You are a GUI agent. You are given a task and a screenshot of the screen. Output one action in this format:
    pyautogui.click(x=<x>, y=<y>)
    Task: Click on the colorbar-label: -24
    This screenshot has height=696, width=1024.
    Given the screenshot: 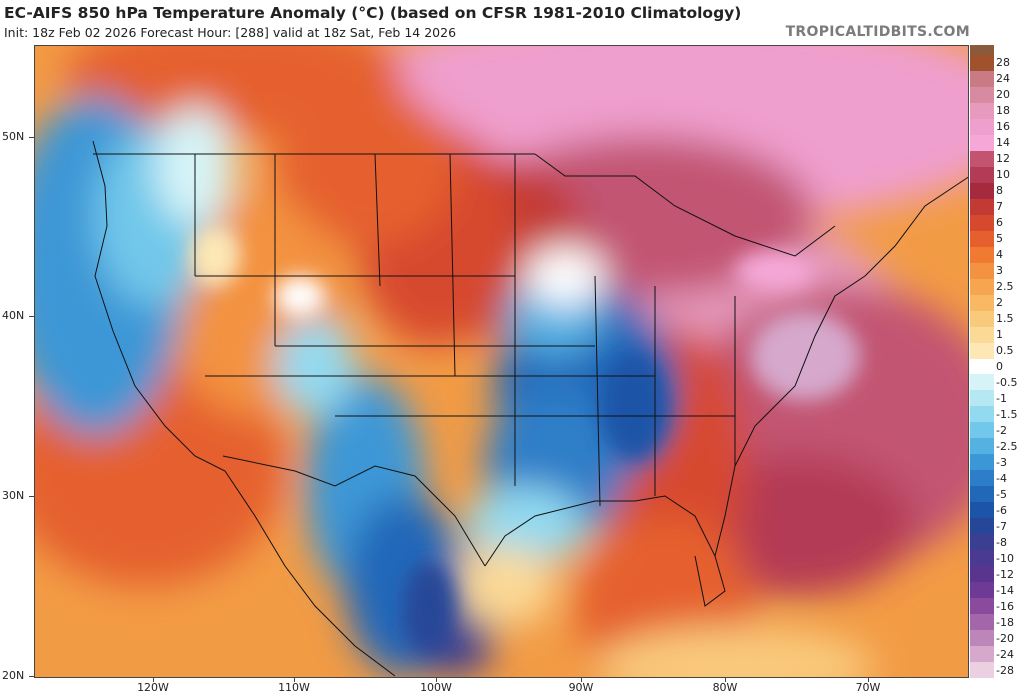 What is the action you would take?
    pyautogui.click(x=1005, y=654)
    